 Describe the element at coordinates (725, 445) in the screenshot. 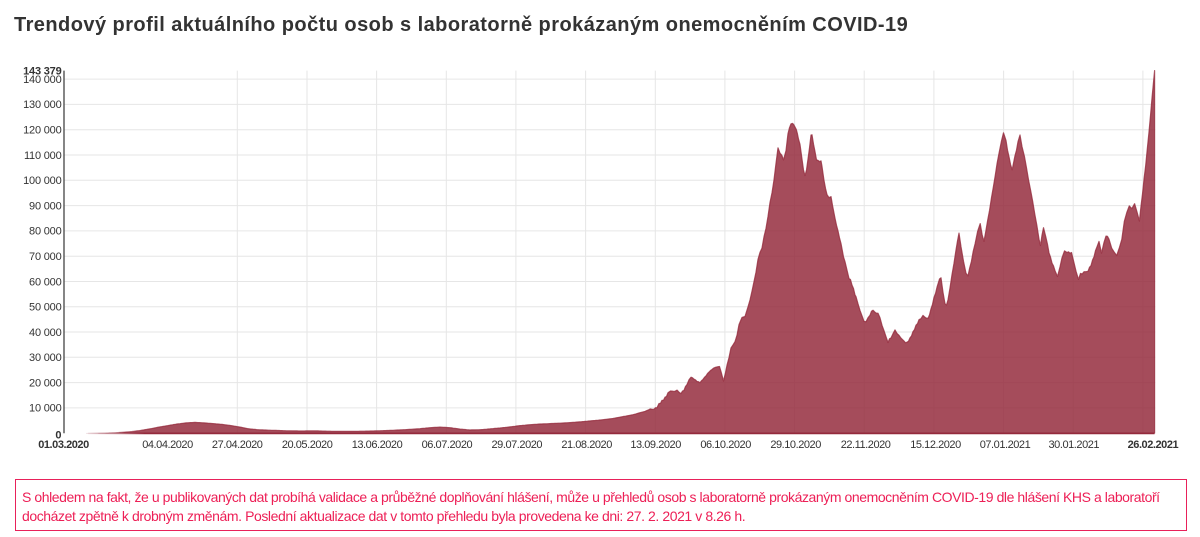

I see `svg-text: 06.10.2020` at that location.